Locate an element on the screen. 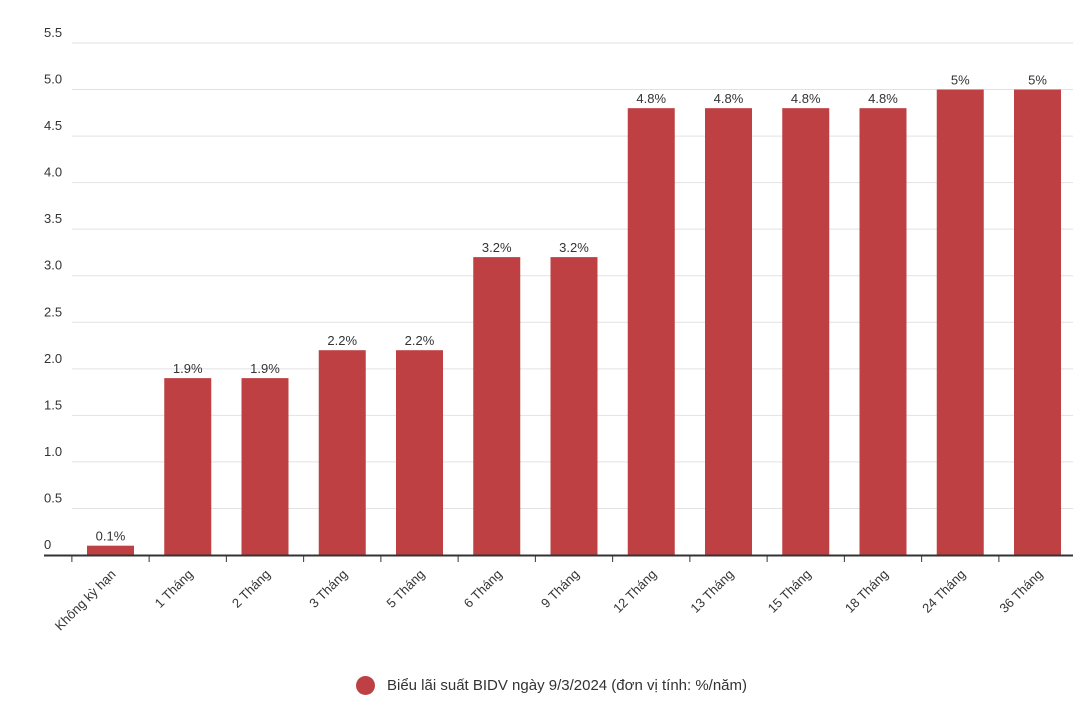 The height and width of the screenshot is (712, 1073). y-tick-label: 1.0 is located at coordinates (53, 451).